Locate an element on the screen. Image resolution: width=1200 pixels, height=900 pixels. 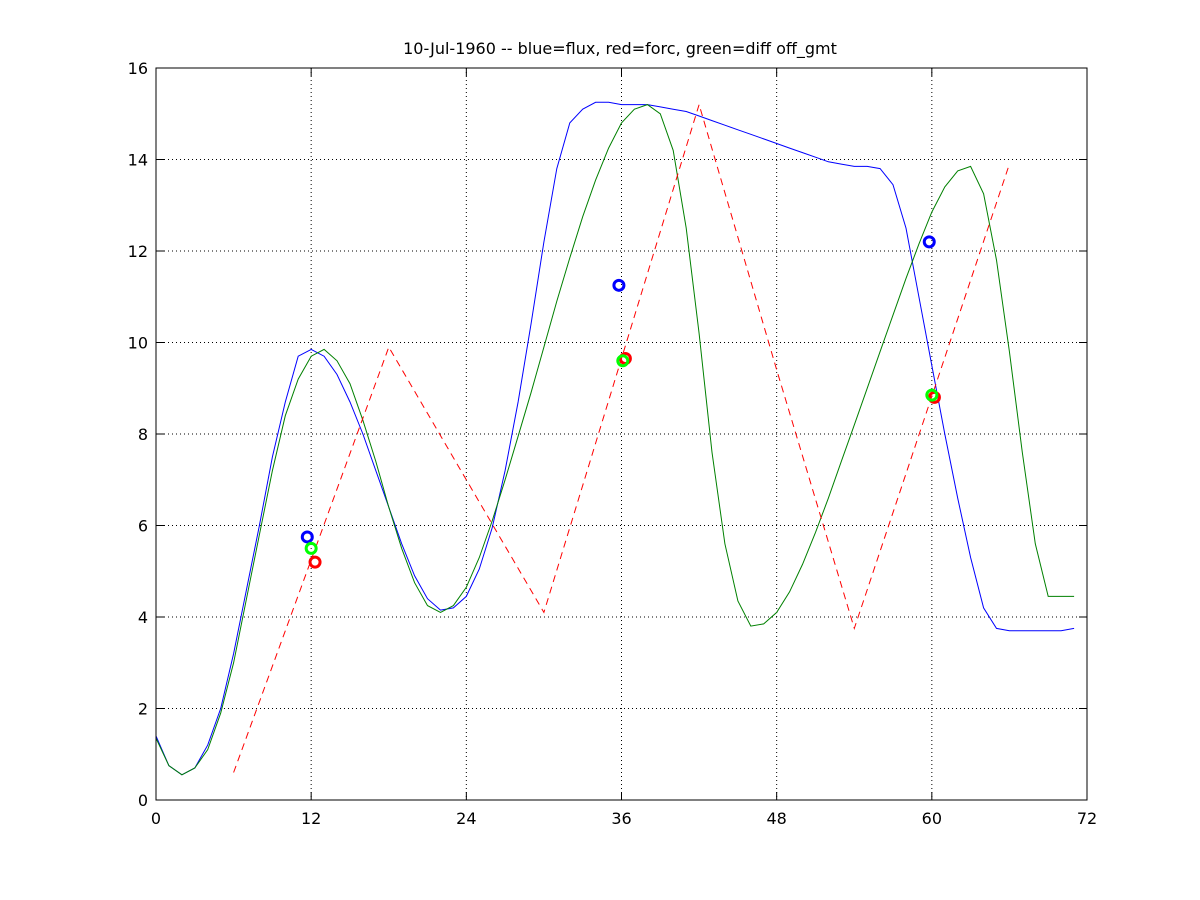
x-tick-label-4: 48 is located at coordinates (776, 818).